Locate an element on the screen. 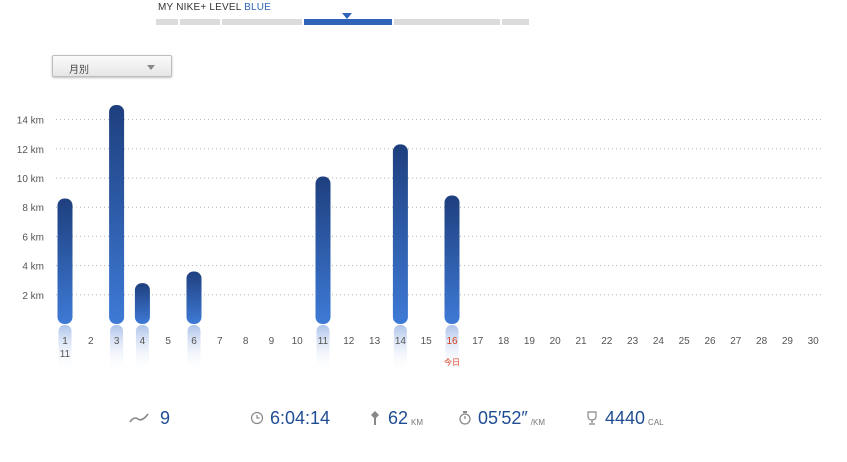  x-tick-label: 13 is located at coordinates (375, 341).